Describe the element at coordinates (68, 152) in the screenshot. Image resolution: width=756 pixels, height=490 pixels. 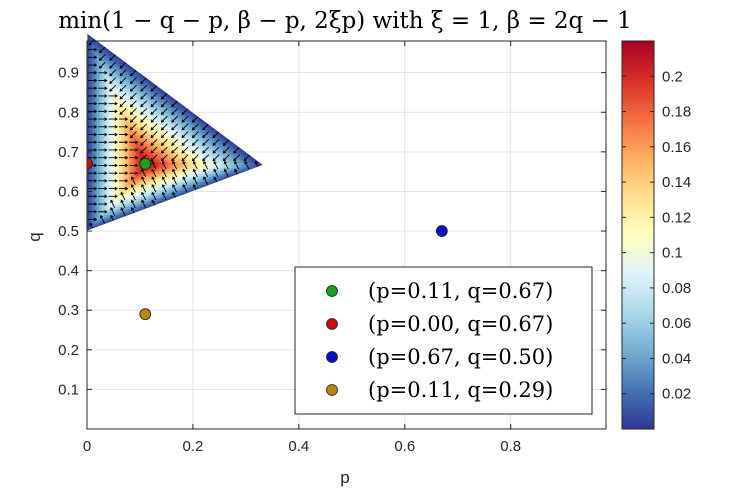
I see `y-tick-label: 0.7` at that location.